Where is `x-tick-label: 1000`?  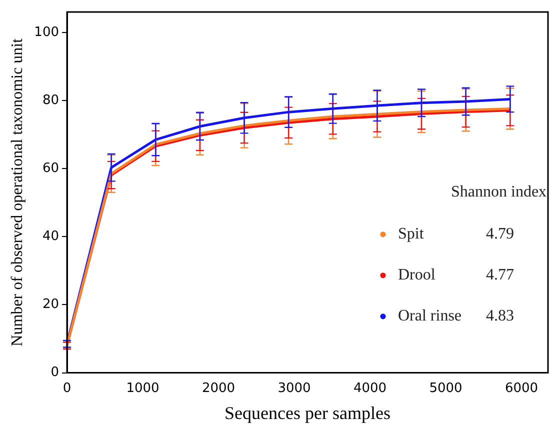
x-tick-label: 1000 is located at coordinates (143, 388).